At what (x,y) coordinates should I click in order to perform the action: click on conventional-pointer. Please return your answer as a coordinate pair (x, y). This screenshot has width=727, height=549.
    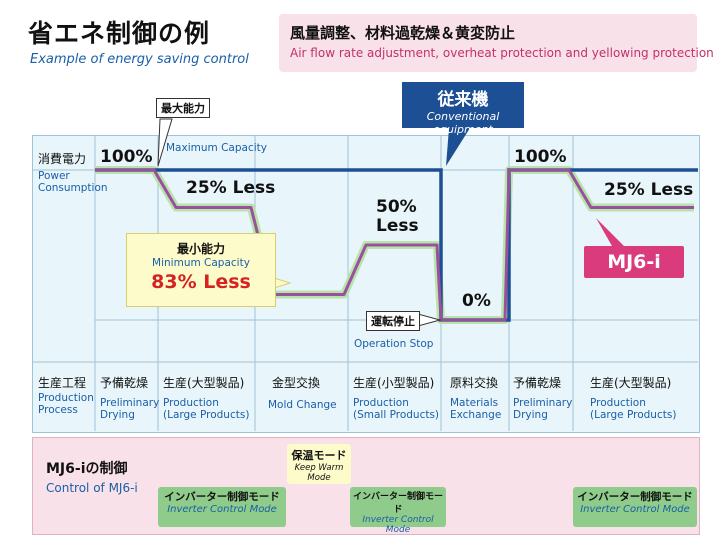
    Looking at the image, I should click on (458, 147).